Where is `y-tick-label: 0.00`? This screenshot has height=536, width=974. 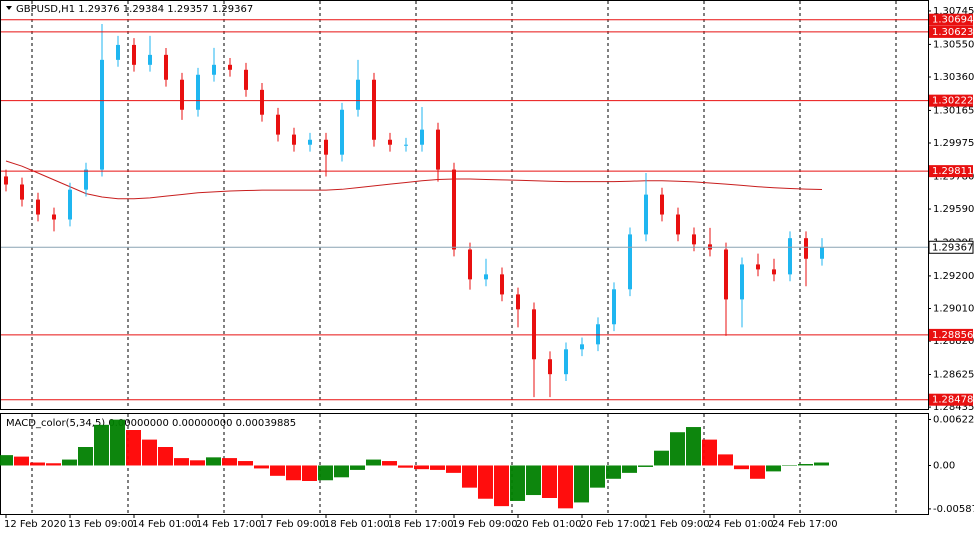 y-tick-label: 0.00 is located at coordinates (944, 465).